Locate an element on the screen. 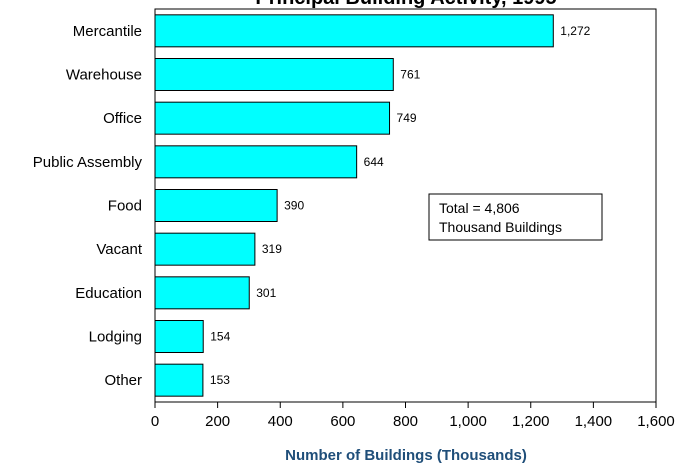 The image size is (678, 471). value-label: 390 is located at coordinates (294, 206).